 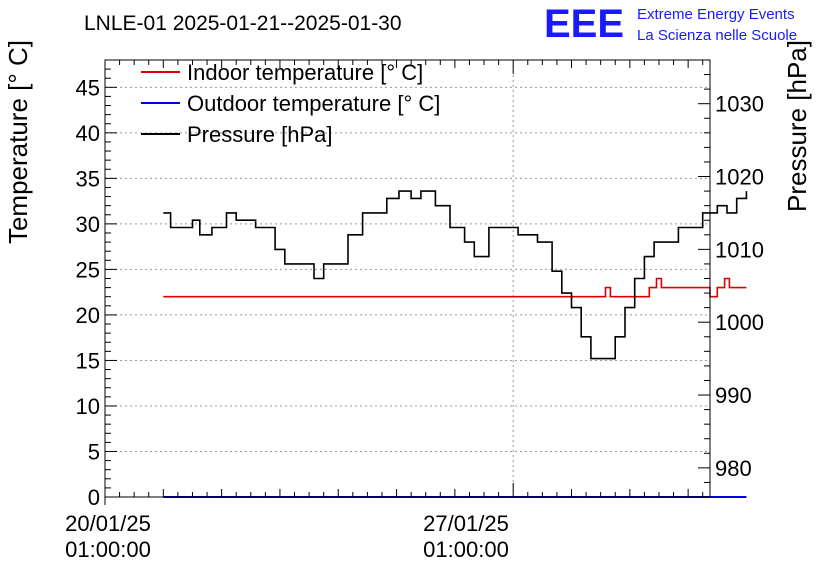 I want to click on y-tick-label: 25, so click(x=88, y=269).